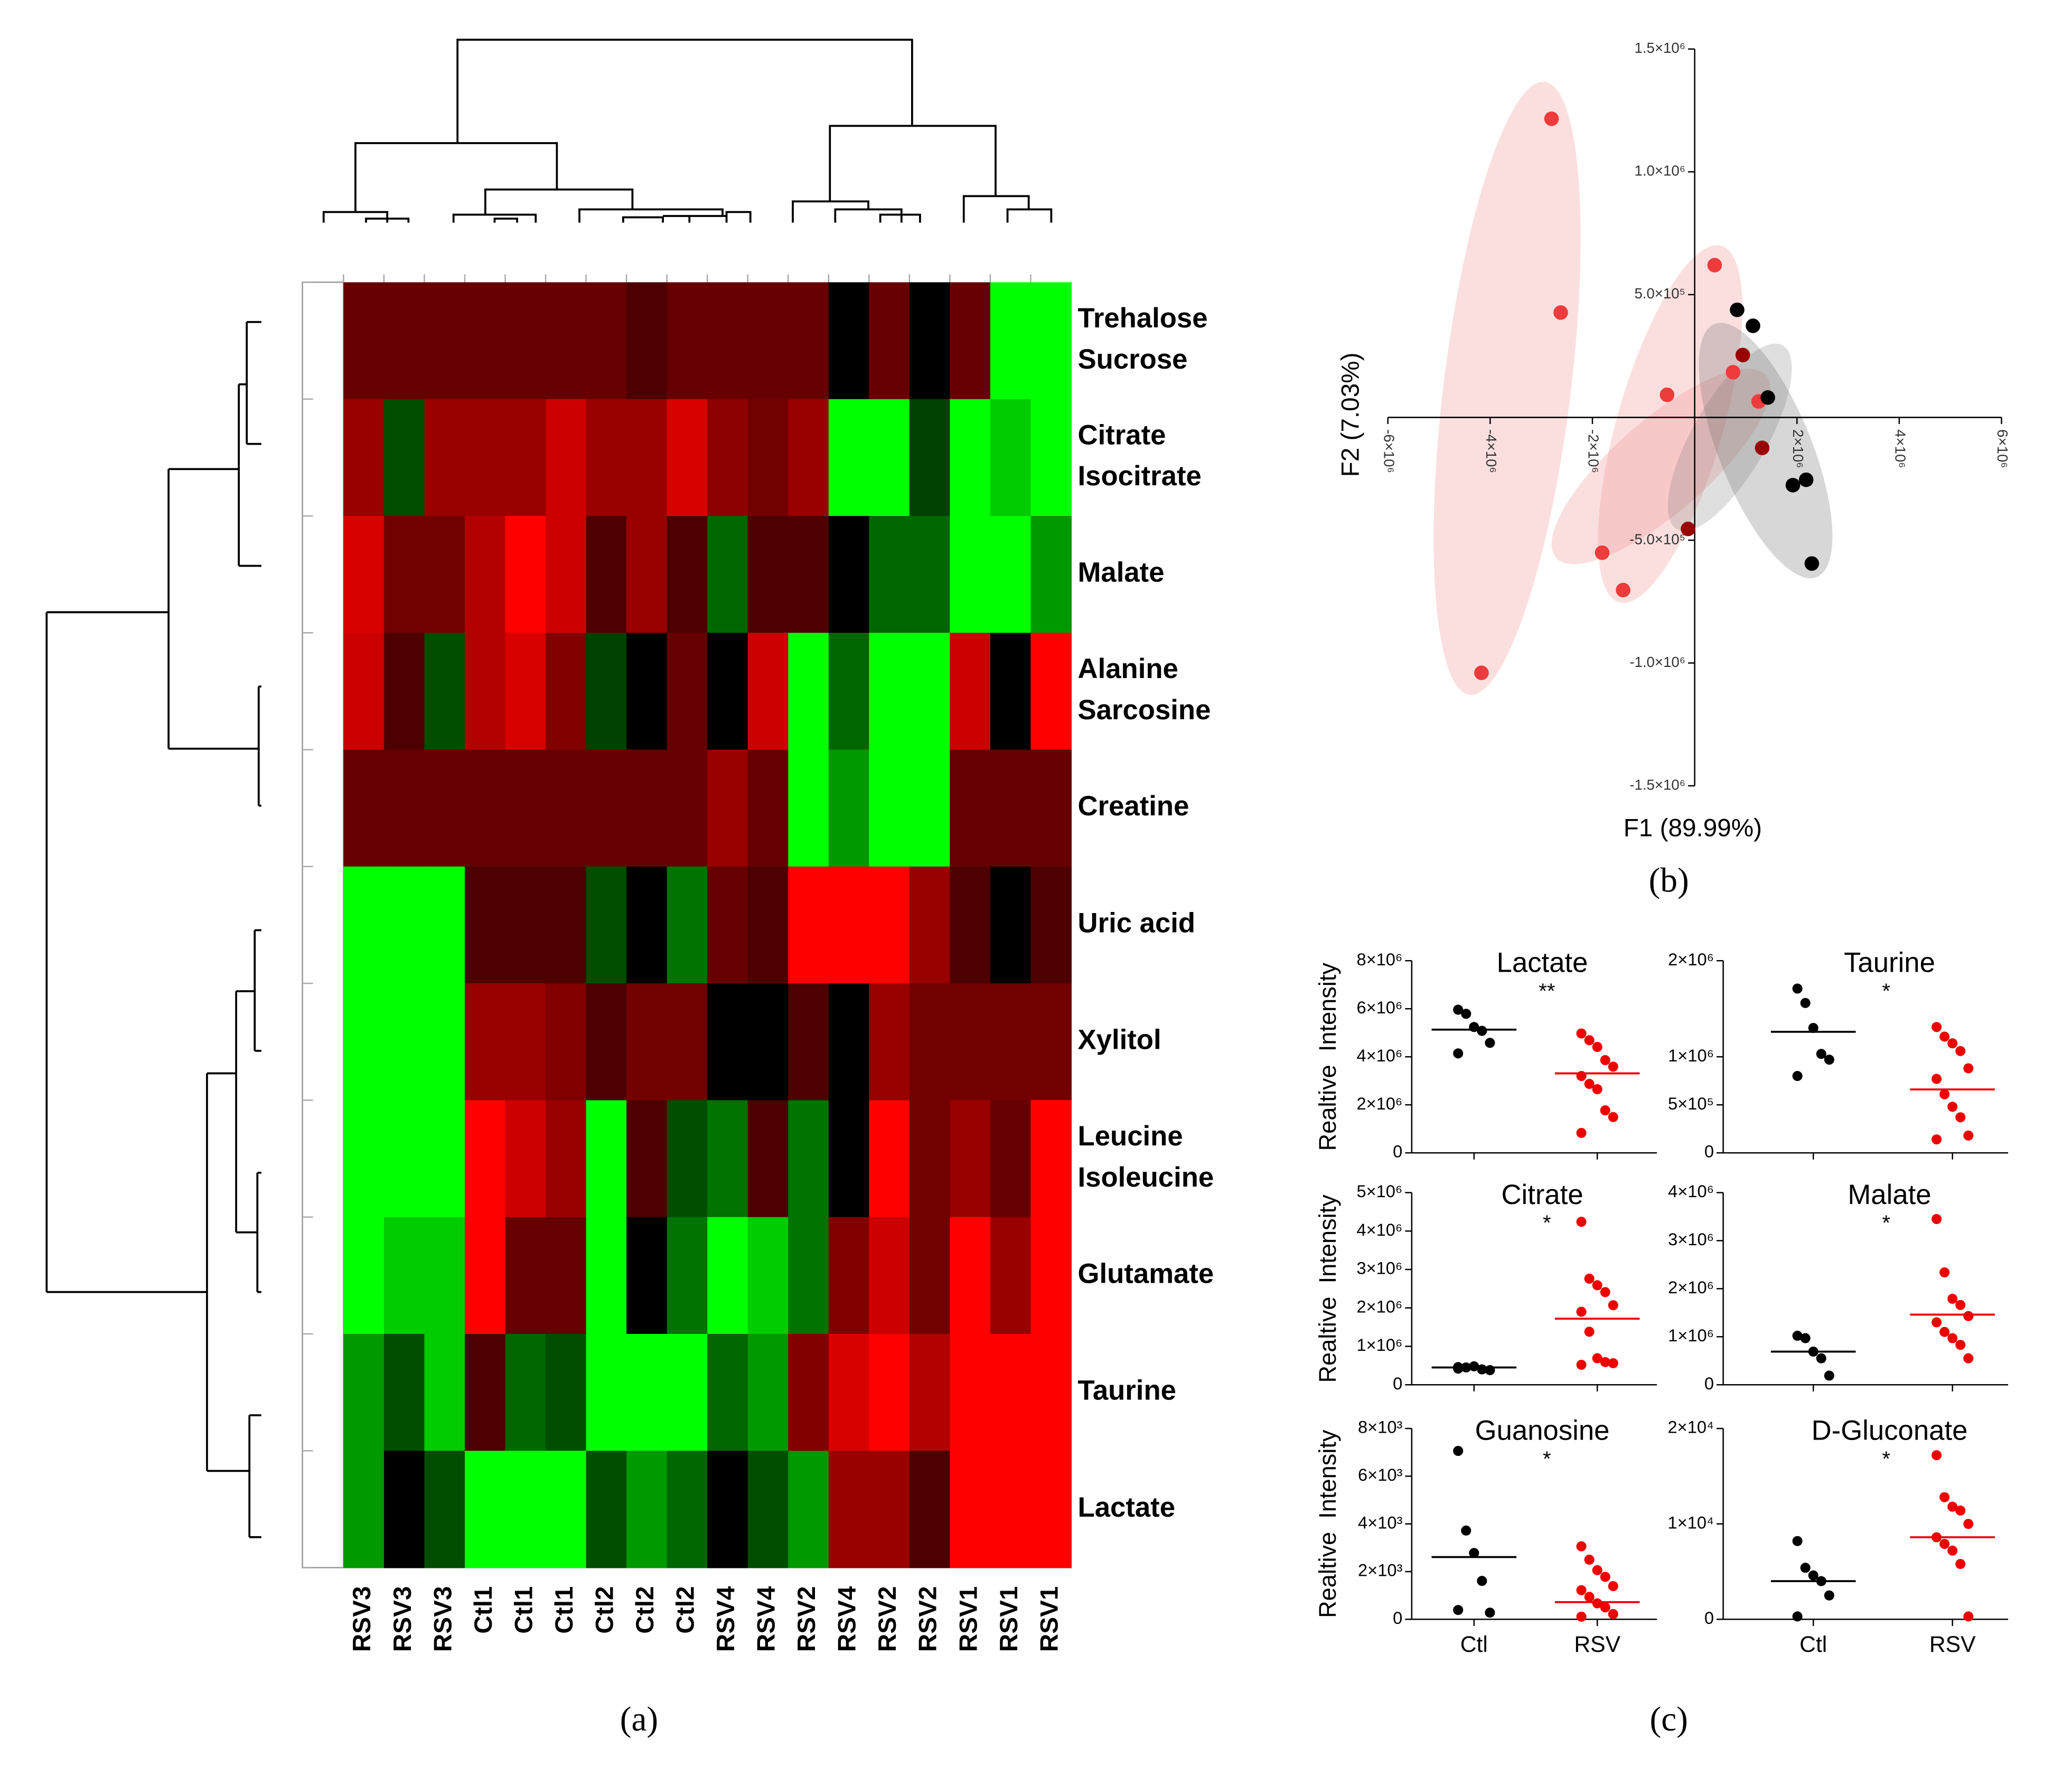  Describe the element at coordinates (1691, 1239) in the screenshot. I see `y-tick-label: 3×10⁶` at that location.